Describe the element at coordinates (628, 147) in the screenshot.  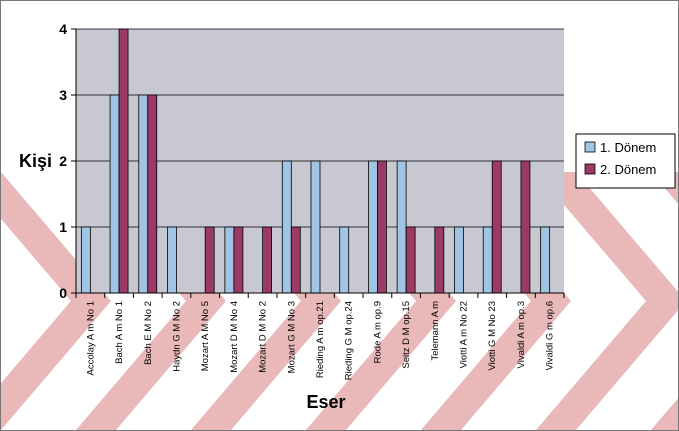
I see `legend-label: 1. Dönem` at that location.